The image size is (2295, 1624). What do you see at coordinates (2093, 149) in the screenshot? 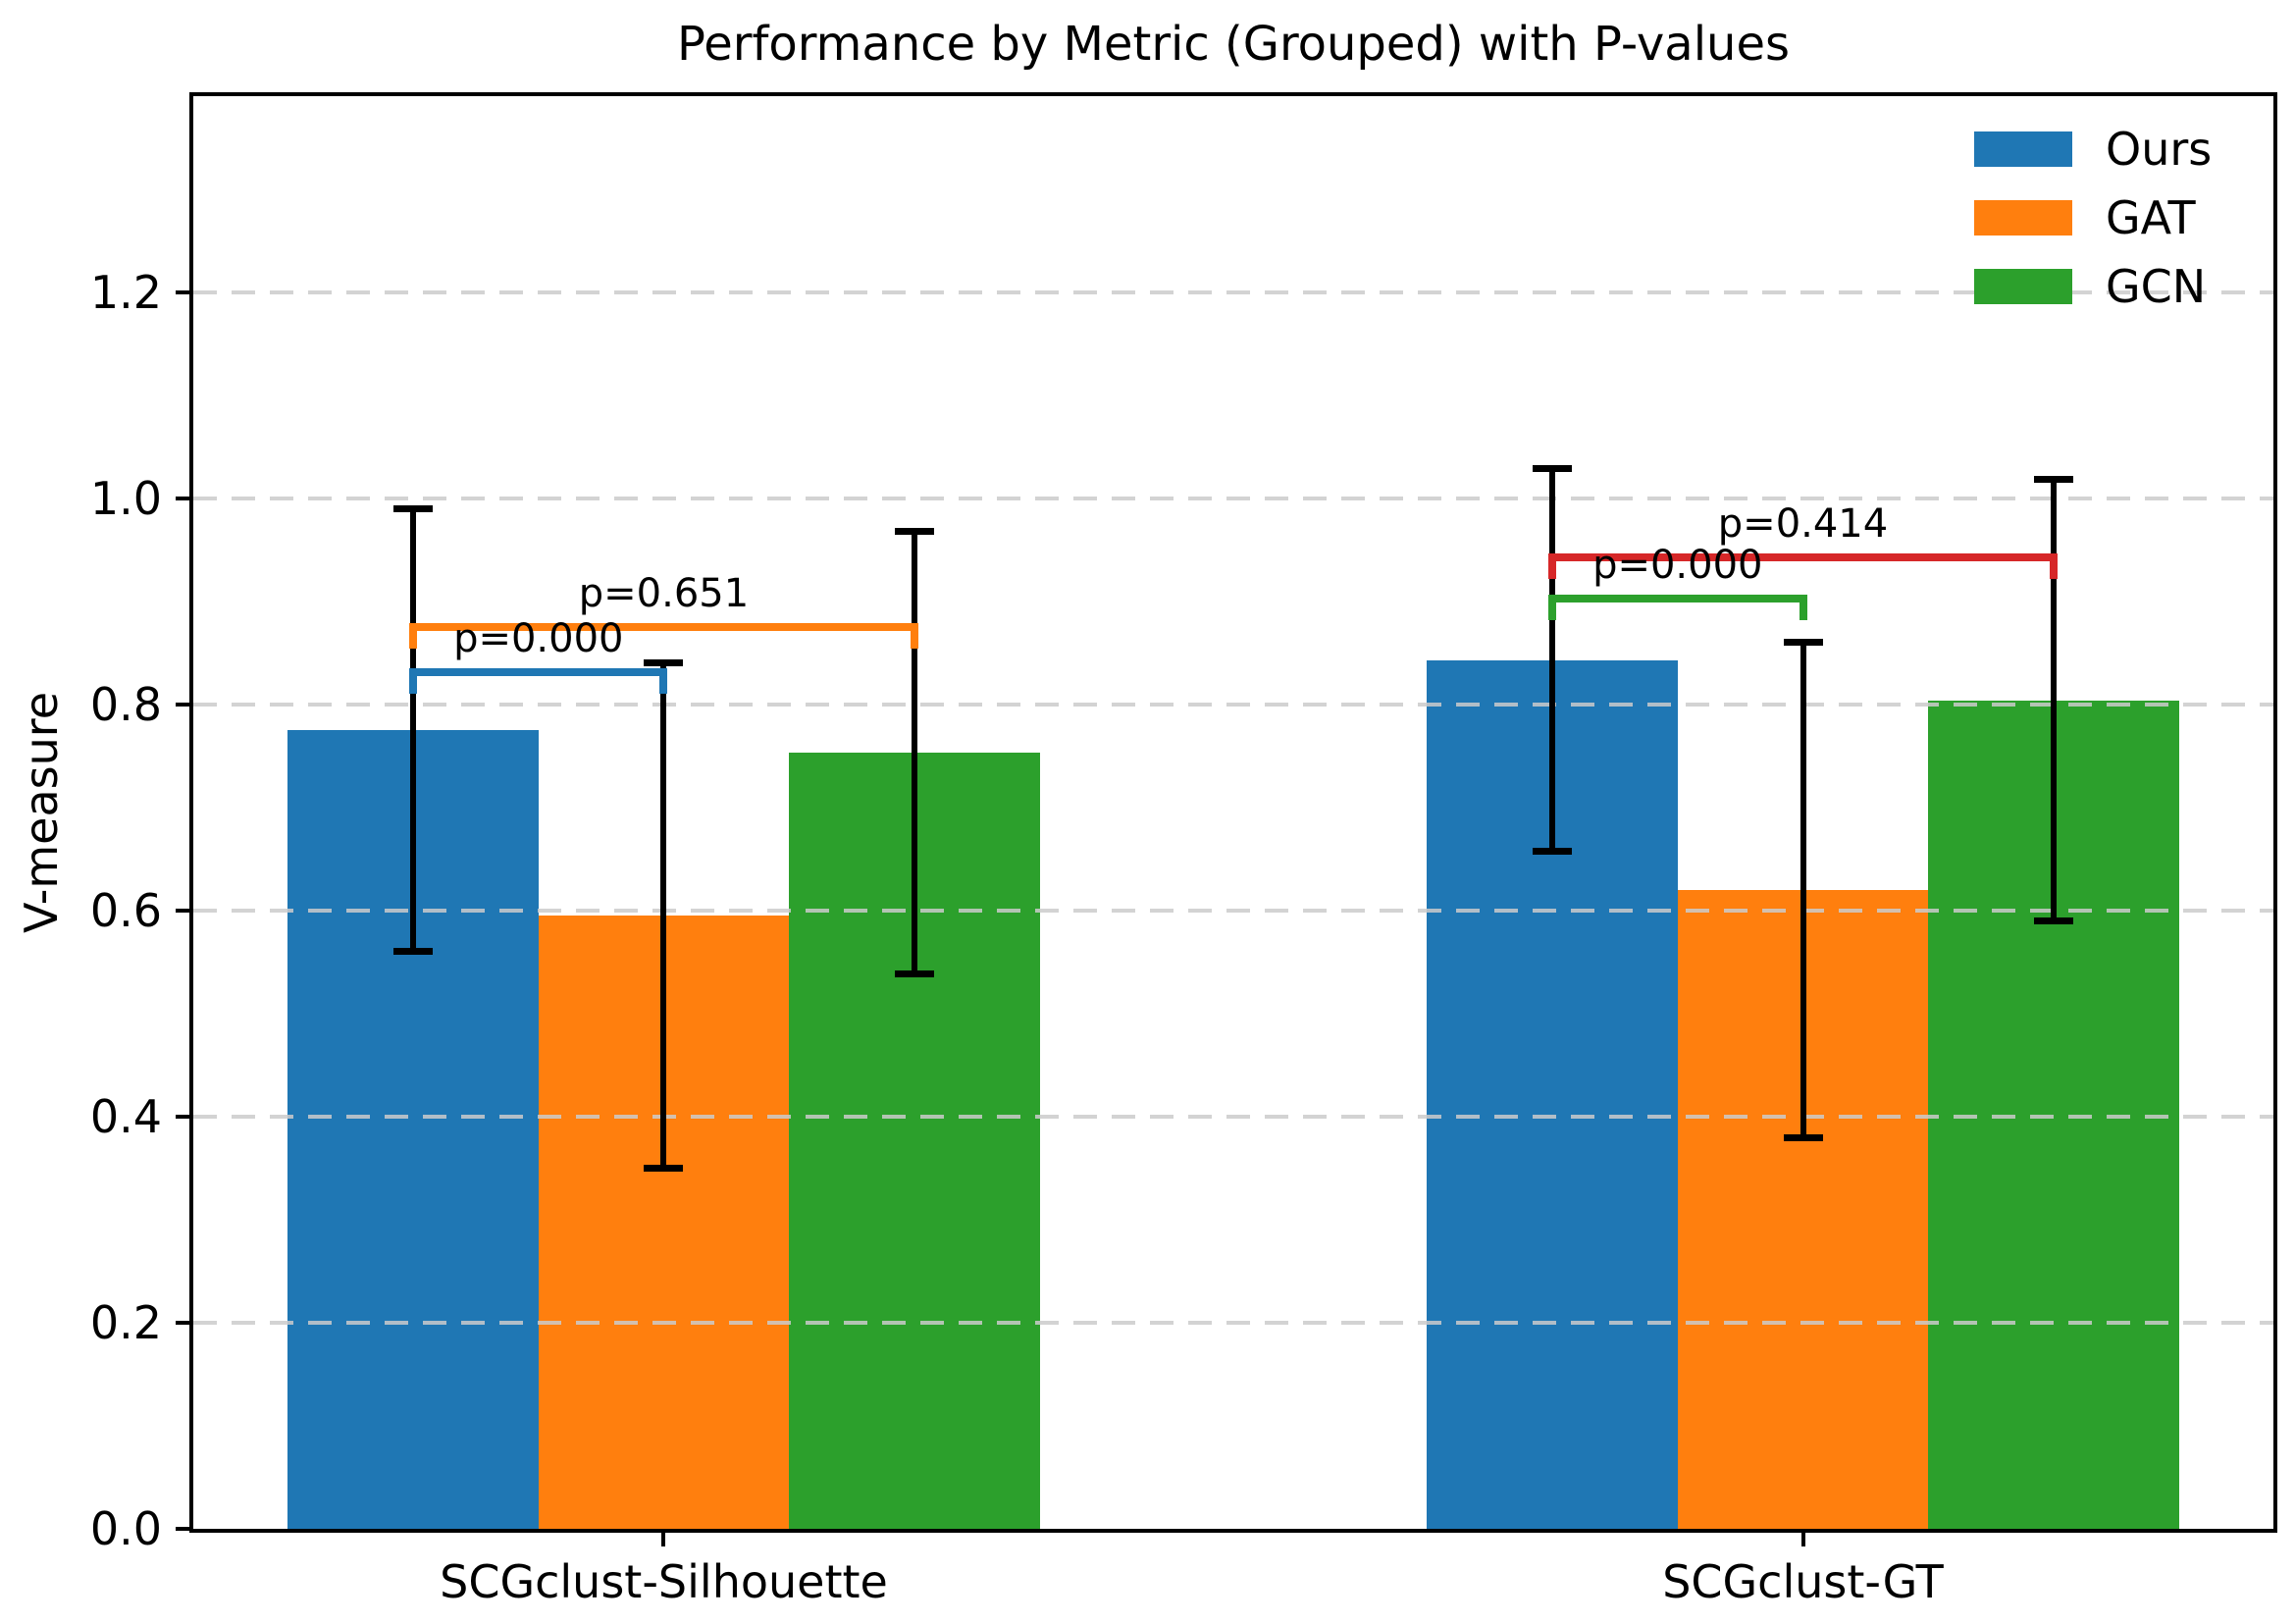
I see `legend-item-ours: Ours` at bounding box center [2093, 149].